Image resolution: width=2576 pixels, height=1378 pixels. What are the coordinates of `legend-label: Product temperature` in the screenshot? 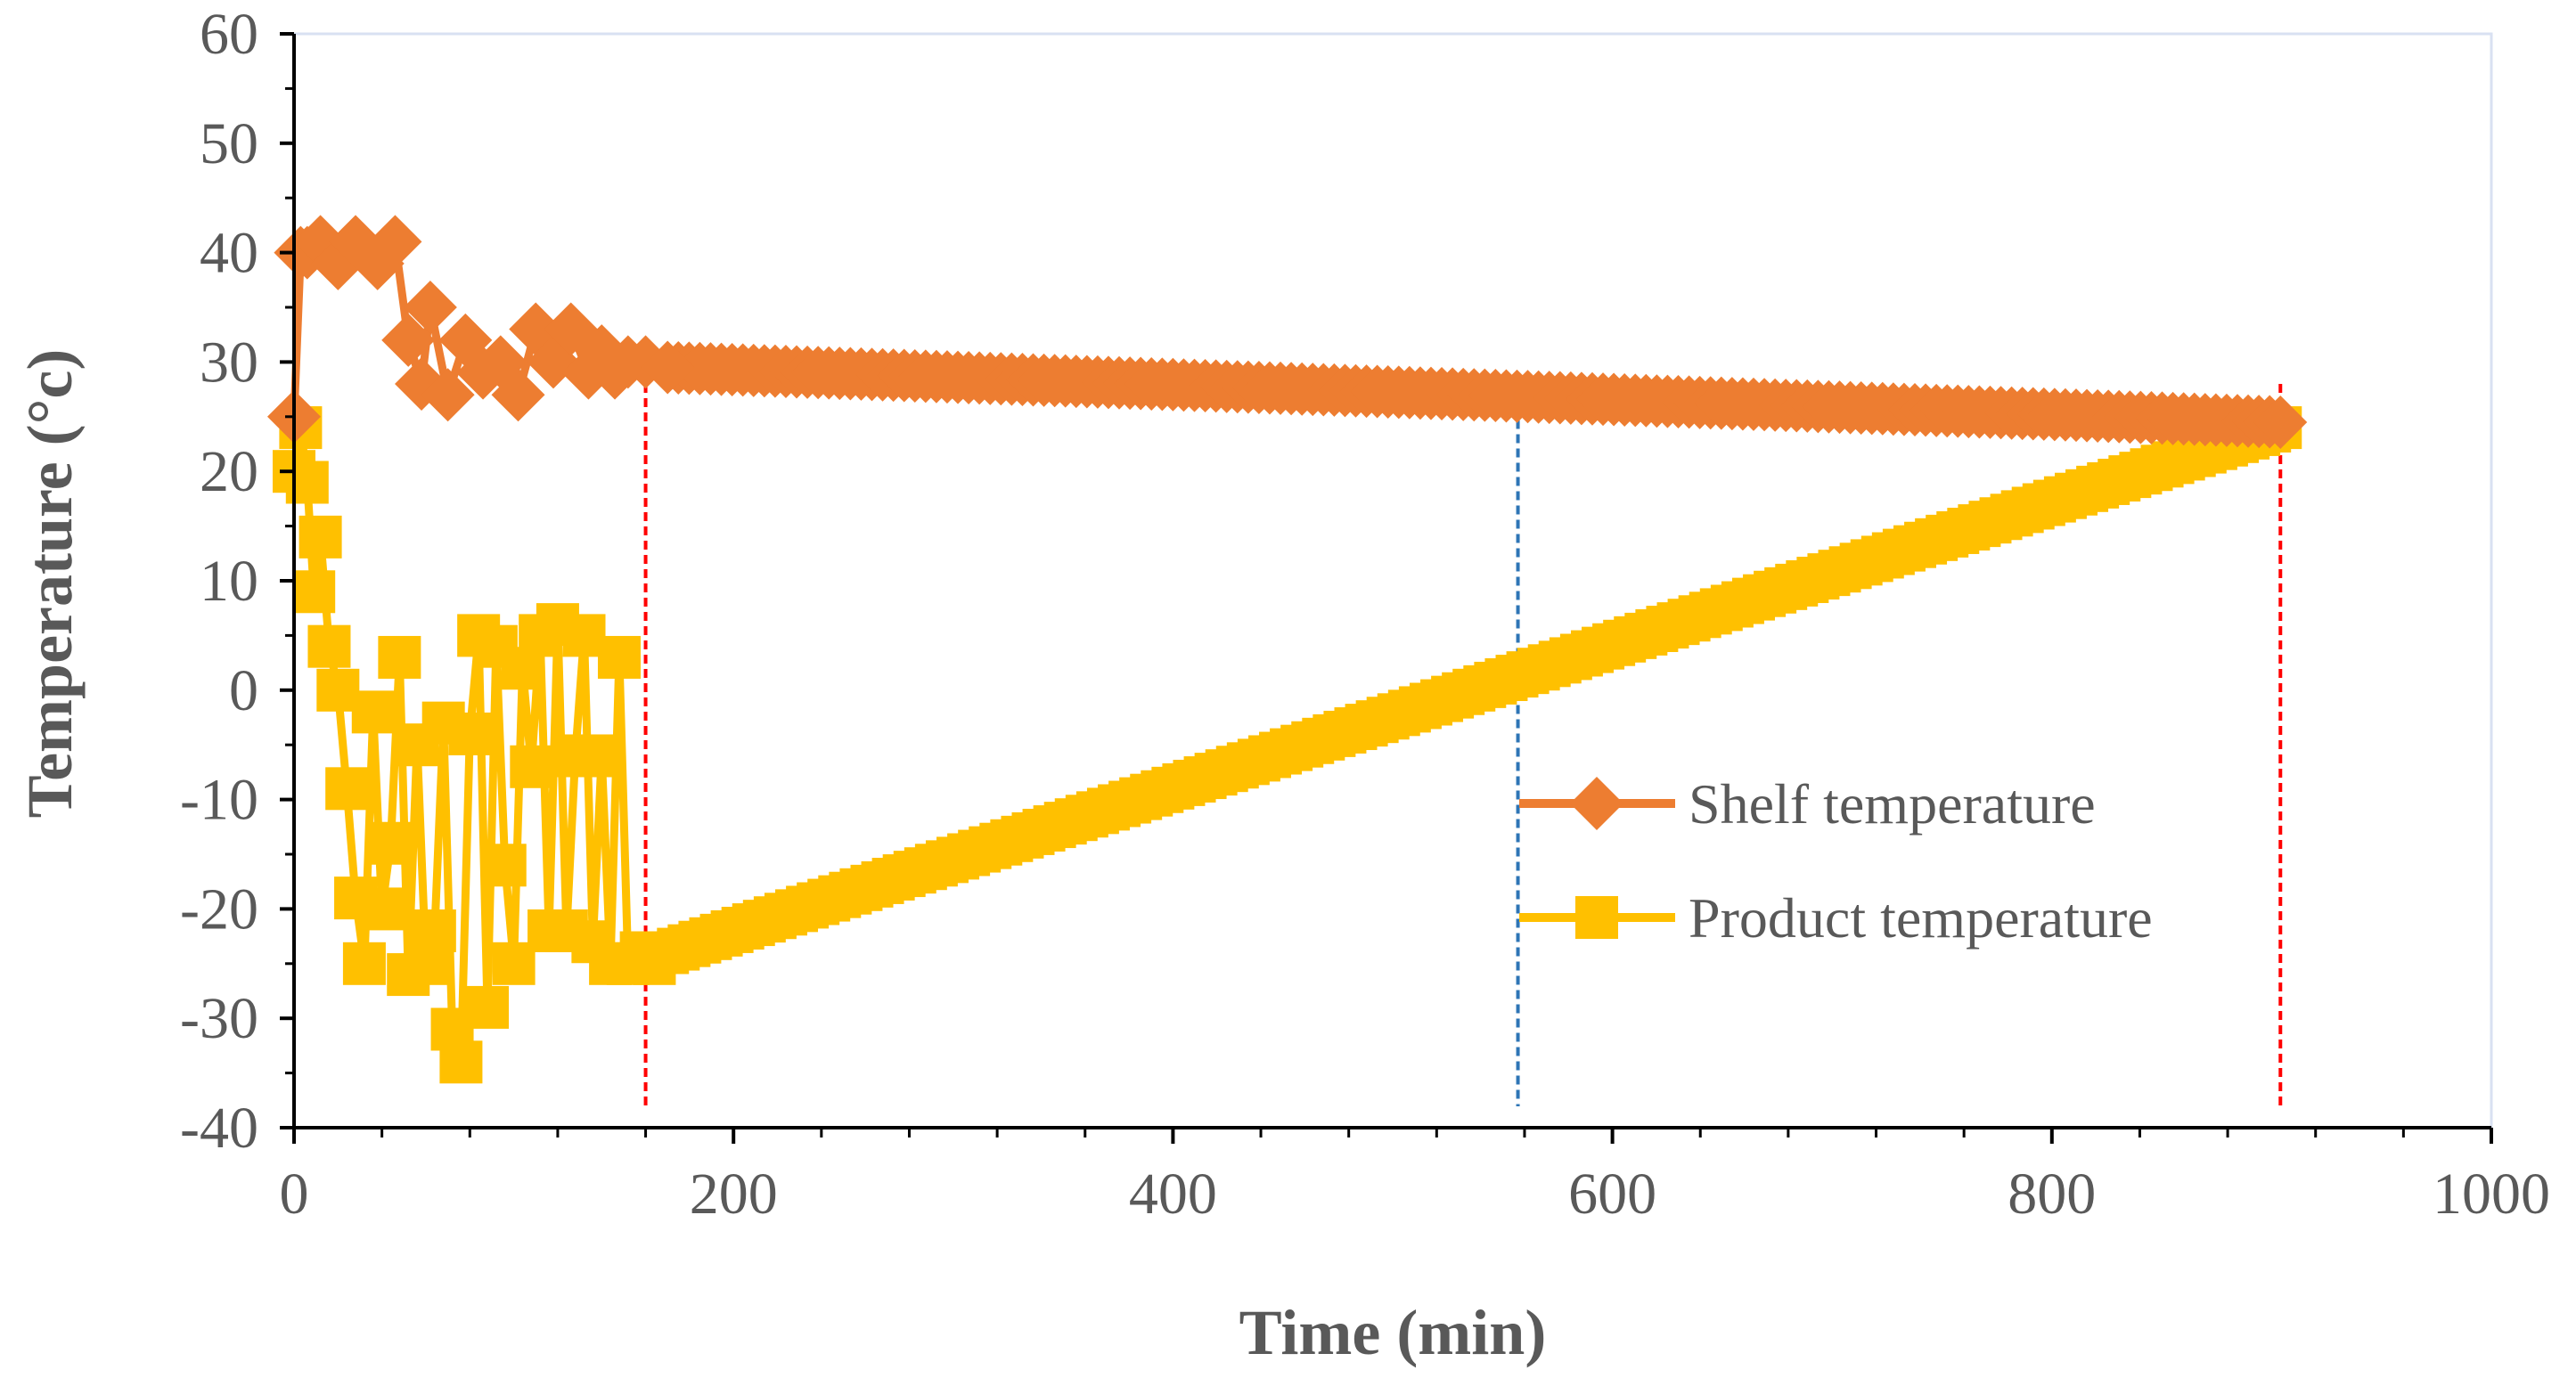 It's located at (1921, 918).